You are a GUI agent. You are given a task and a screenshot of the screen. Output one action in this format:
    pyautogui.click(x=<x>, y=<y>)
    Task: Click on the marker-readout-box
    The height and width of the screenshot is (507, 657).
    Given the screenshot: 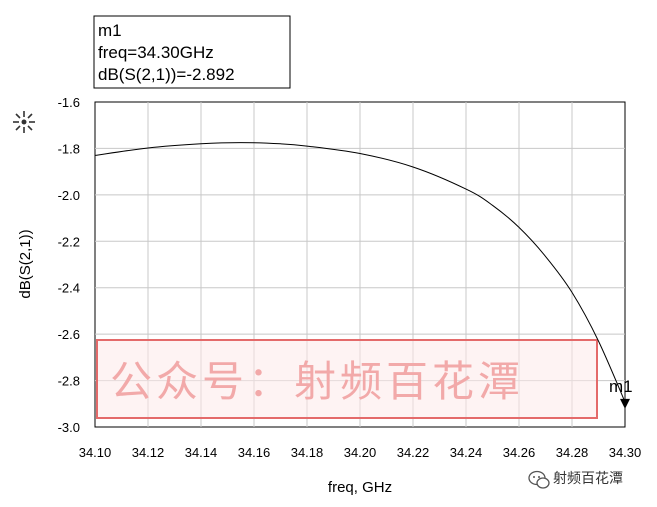 What is the action you would take?
    pyautogui.click(x=192, y=52)
    